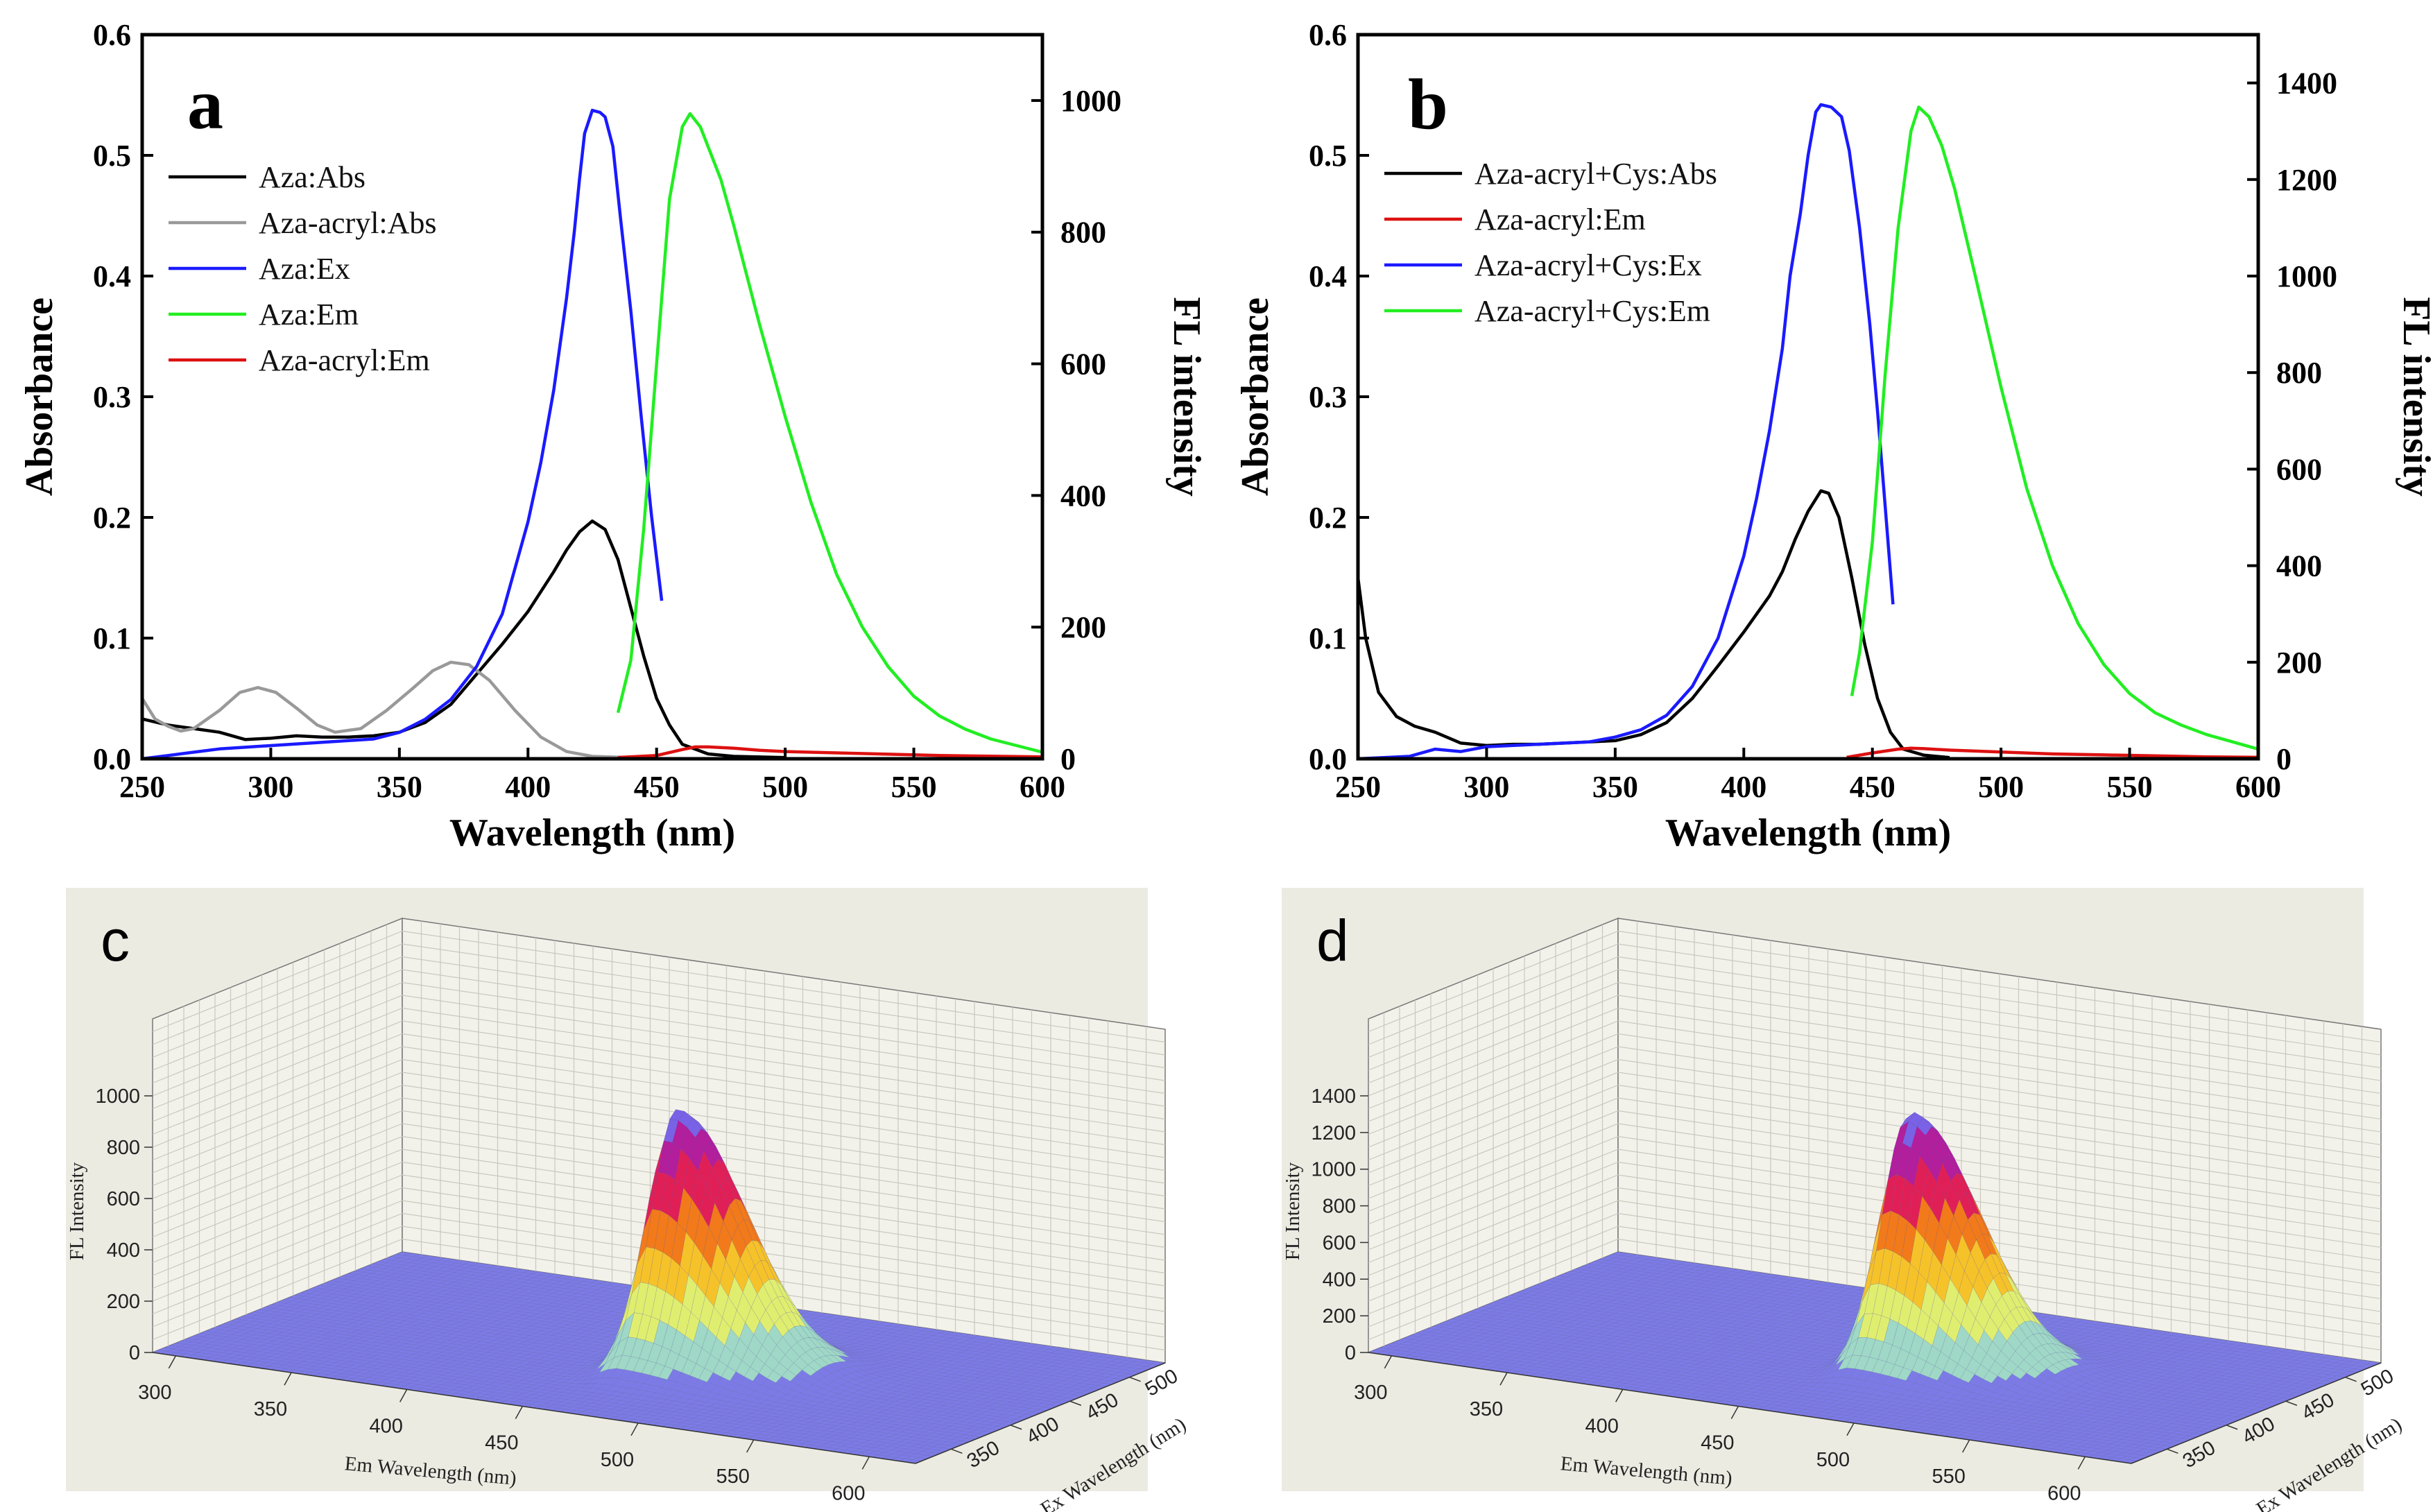 This screenshot has height=1512, width=2433. What do you see at coordinates (118, 1096) in the screenshot?
I see `z-tick-label: 1000` at bounding box center [118, 1096].